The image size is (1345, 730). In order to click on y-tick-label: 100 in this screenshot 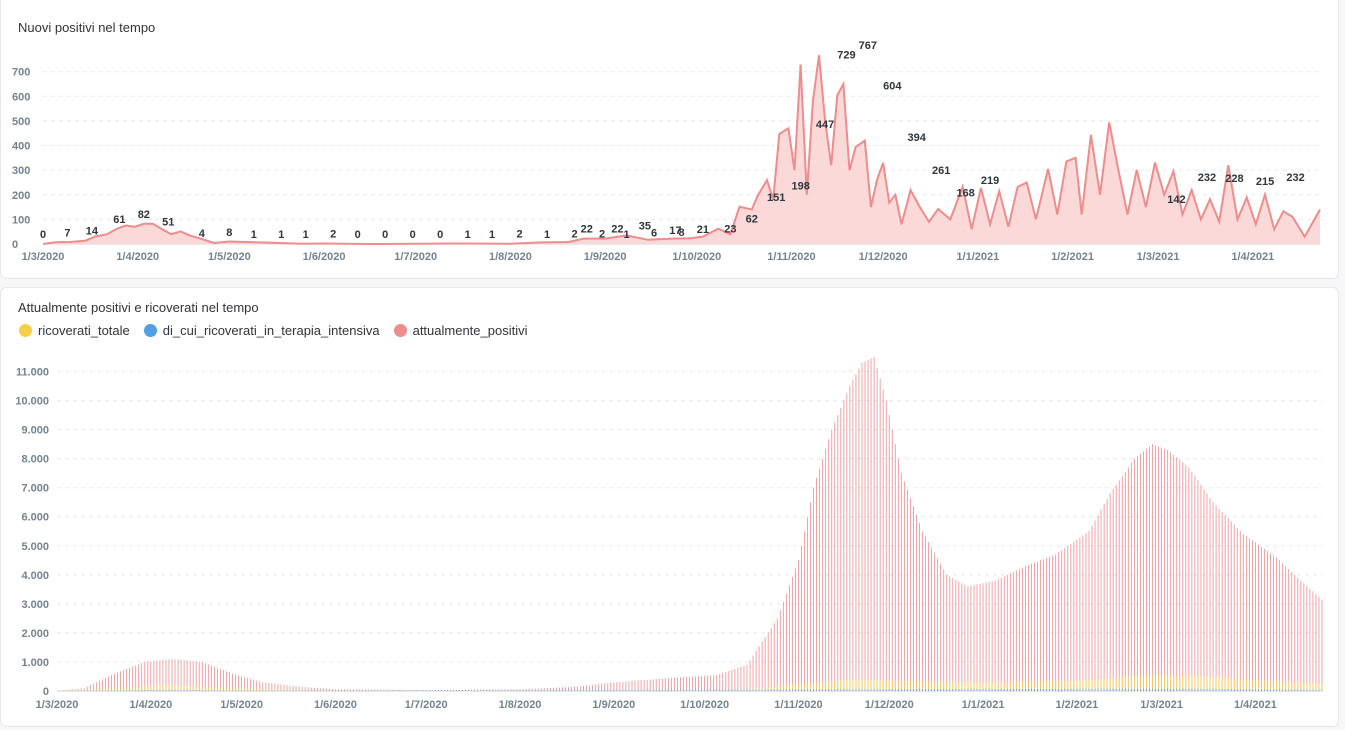, I will do `click(21, 220)`.